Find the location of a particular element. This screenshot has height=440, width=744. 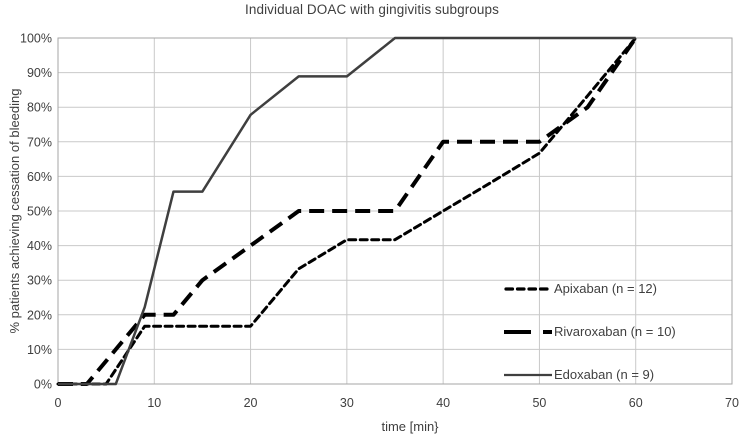

legend-label-edoxaban: Edoxaban (n = 9) is located at coordinates (604, 374).